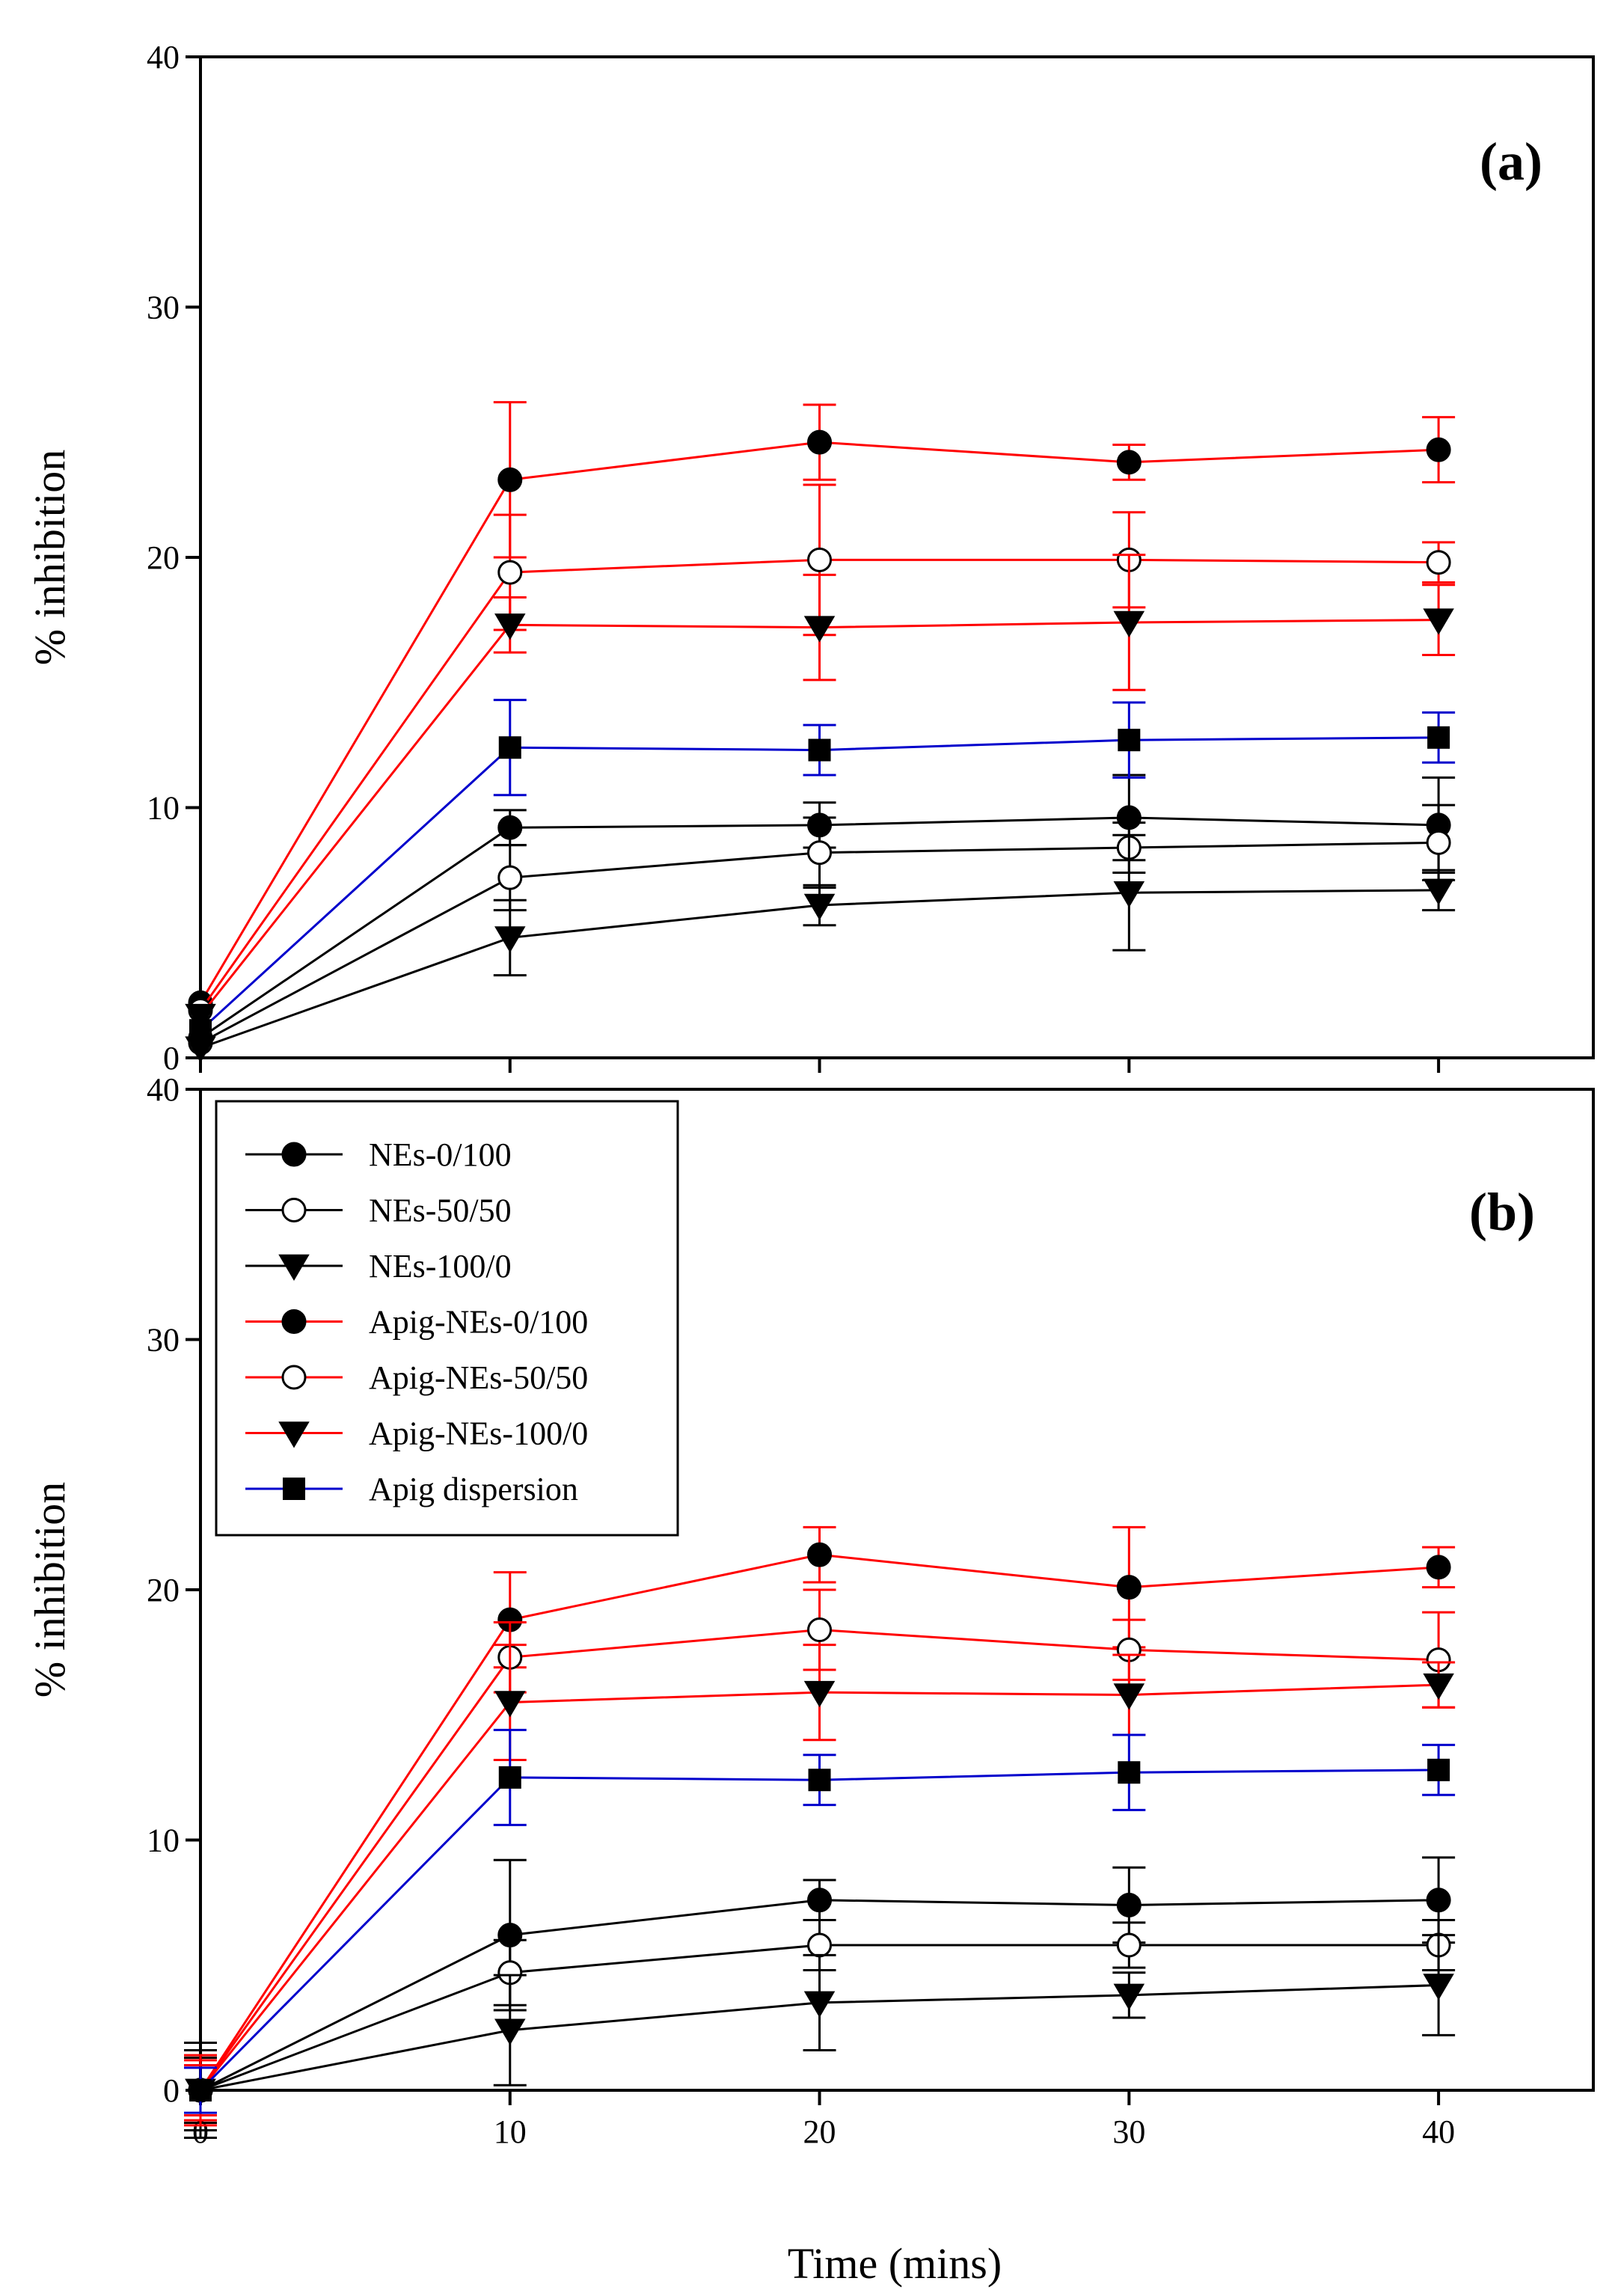  I want to click on legend-label-nes-50-50: NEs-50/50, so click(441, 1211).